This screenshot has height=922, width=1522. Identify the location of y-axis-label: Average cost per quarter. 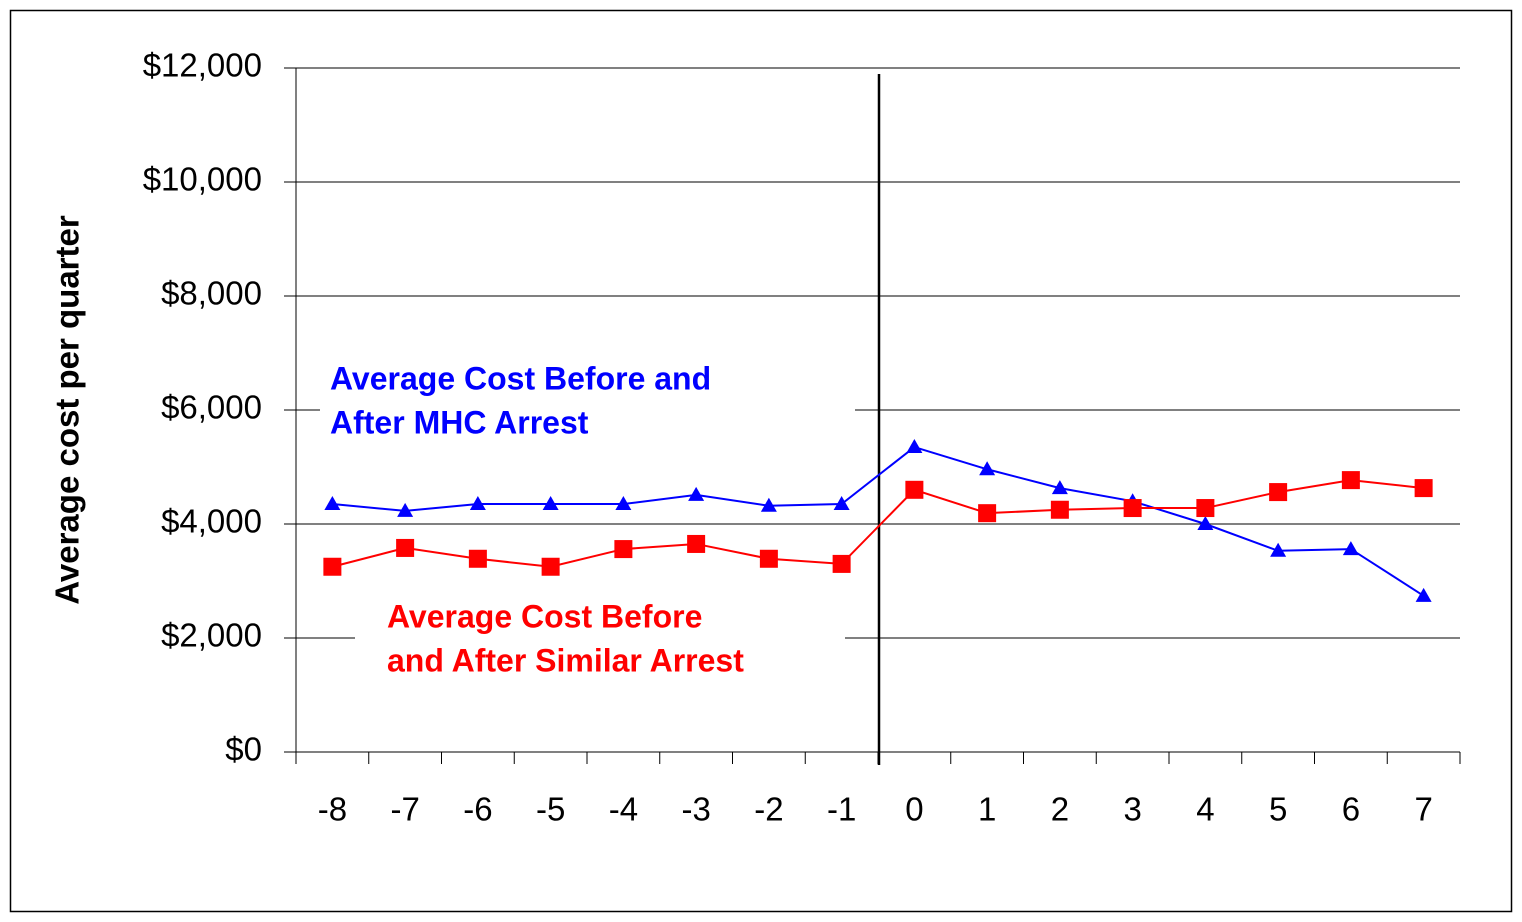
(67, 410).